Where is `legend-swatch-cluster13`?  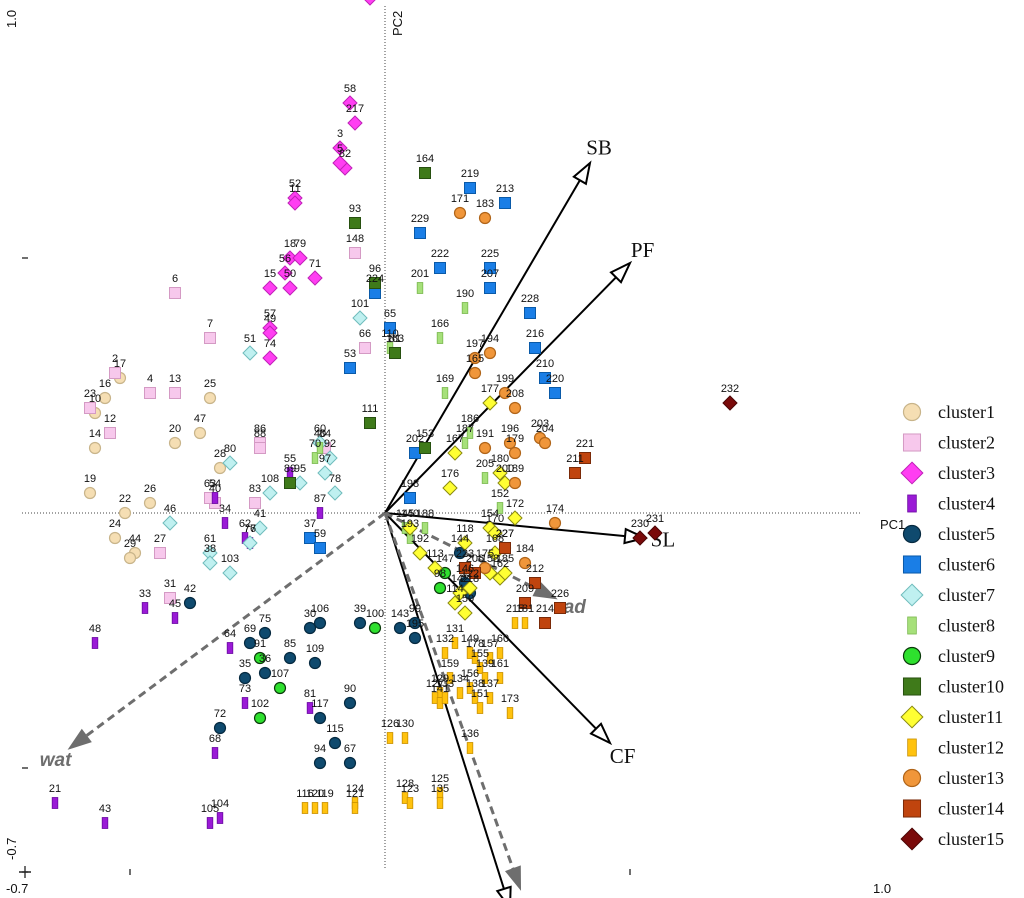 legend-swatch-cluster13 is located at coordinates (912, 778).